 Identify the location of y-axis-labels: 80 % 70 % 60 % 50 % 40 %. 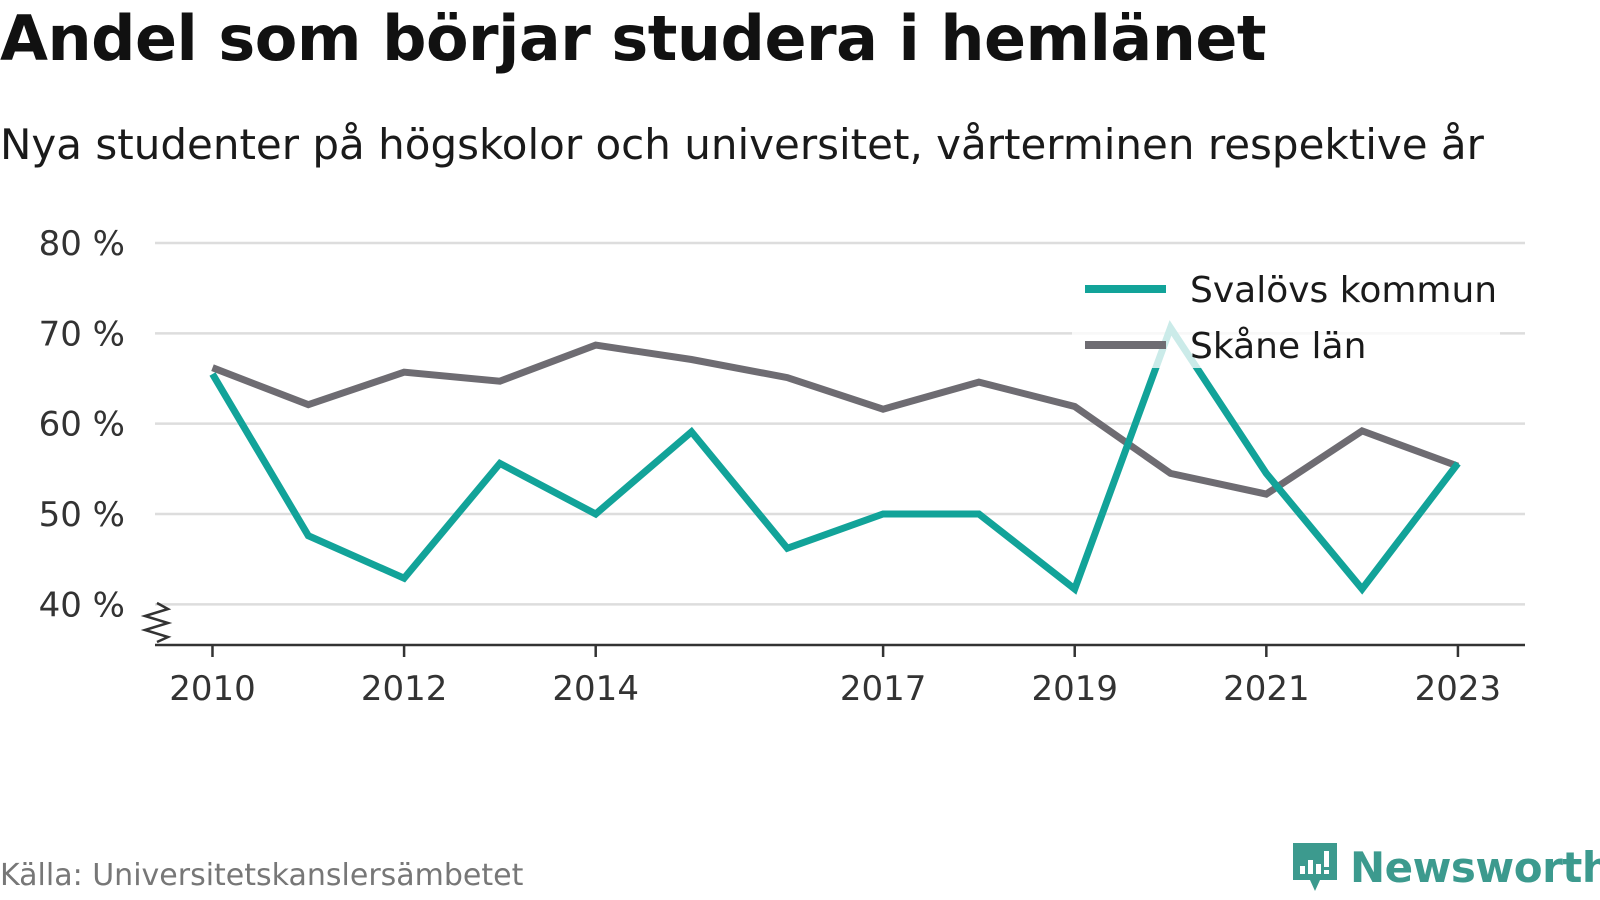
(82, 424).